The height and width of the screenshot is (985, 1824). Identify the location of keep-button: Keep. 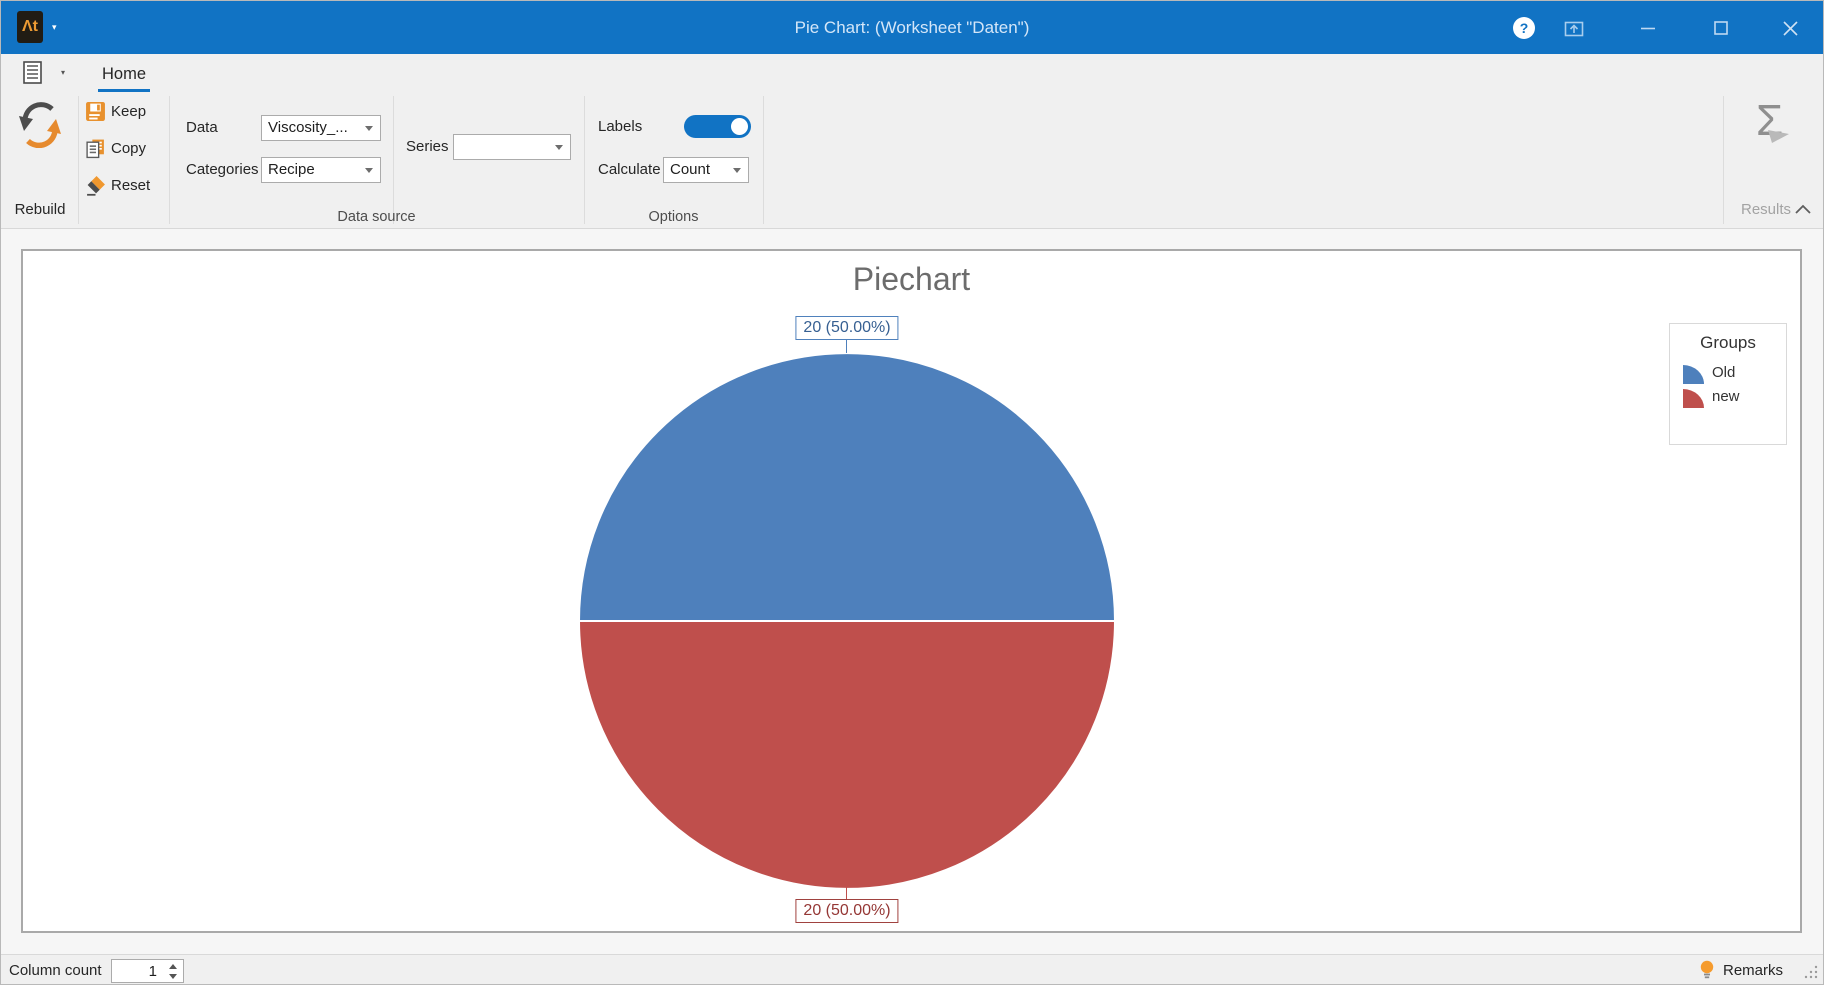
(126, 112).